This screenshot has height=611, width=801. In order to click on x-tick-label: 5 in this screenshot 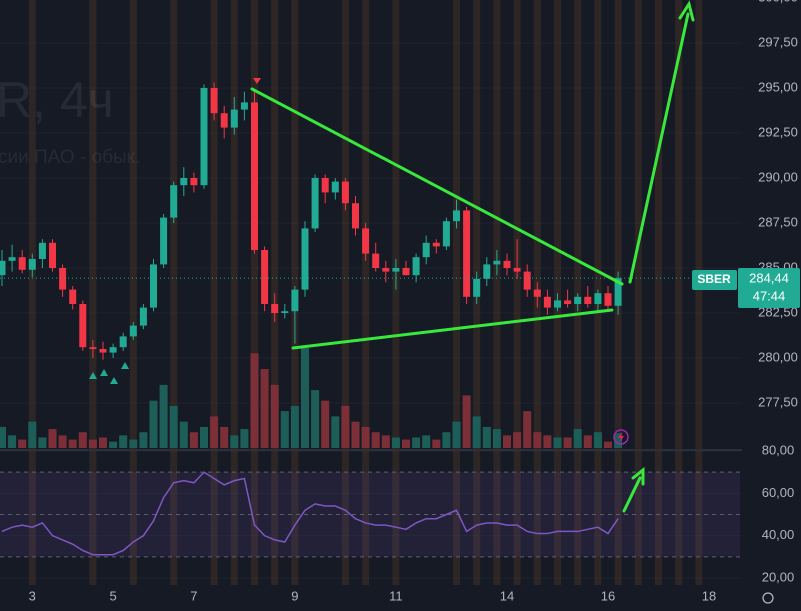, I will do `click(112, 595)`.